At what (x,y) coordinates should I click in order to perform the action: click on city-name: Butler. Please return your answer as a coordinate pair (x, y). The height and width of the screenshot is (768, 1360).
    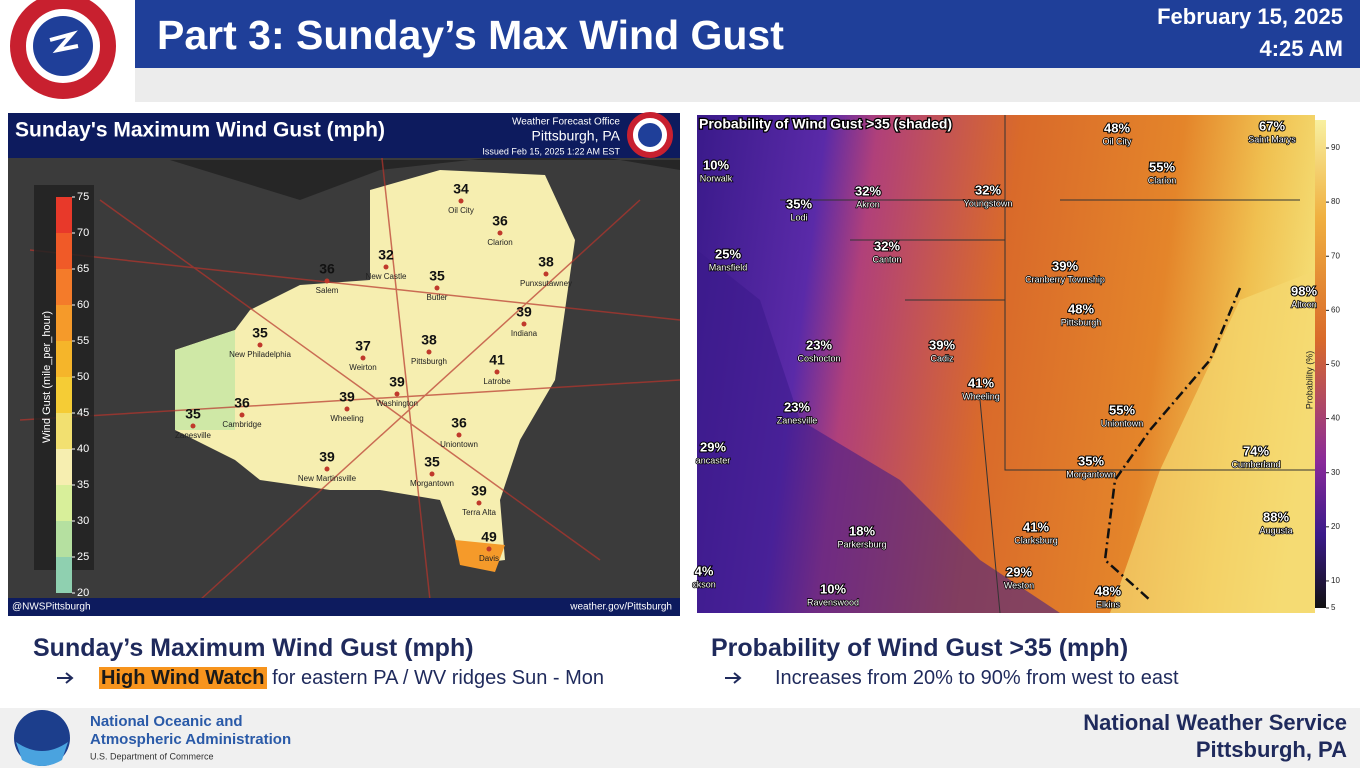
    Looking at the image, I should click on (437, 297).